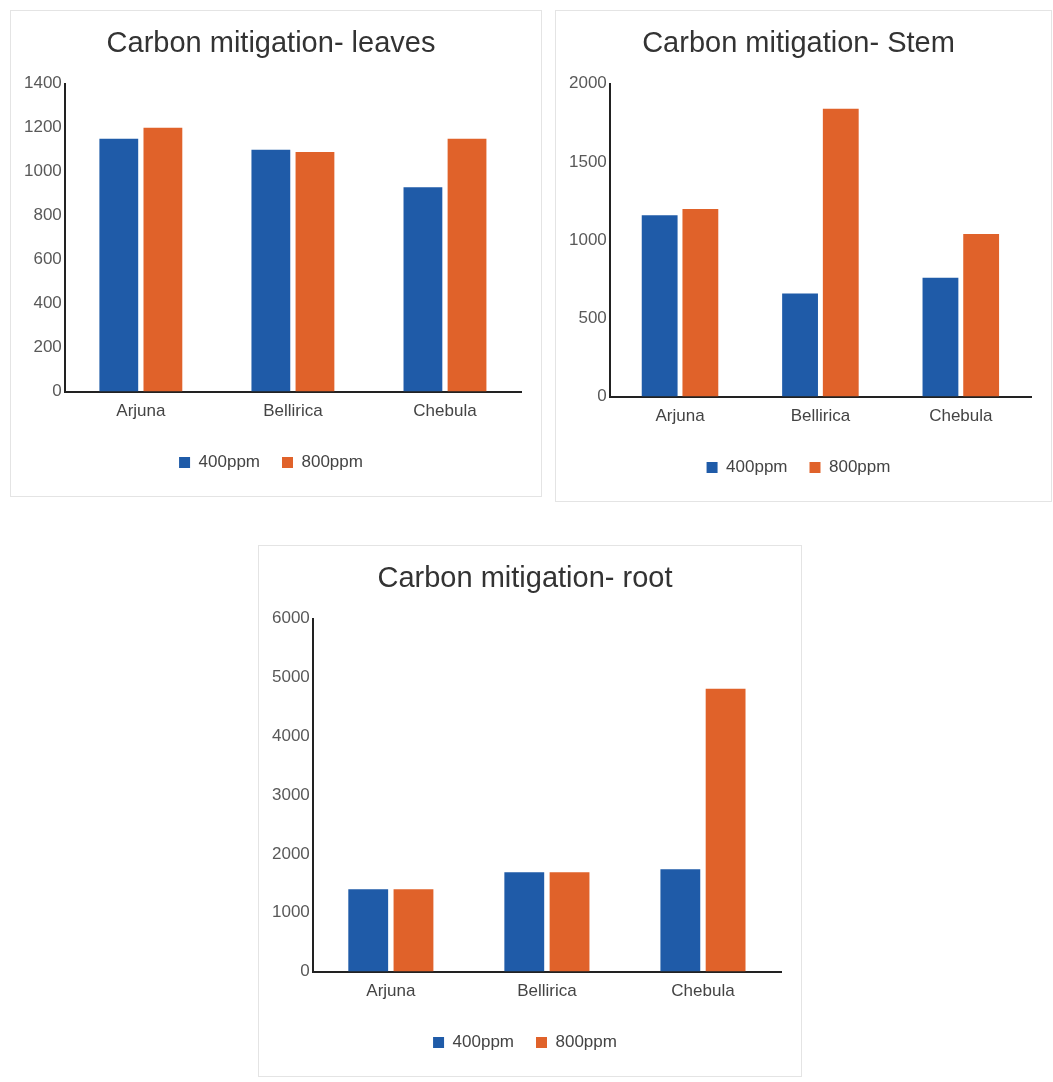  I want to click on y-tick-label: 5000, so click(290, 677).